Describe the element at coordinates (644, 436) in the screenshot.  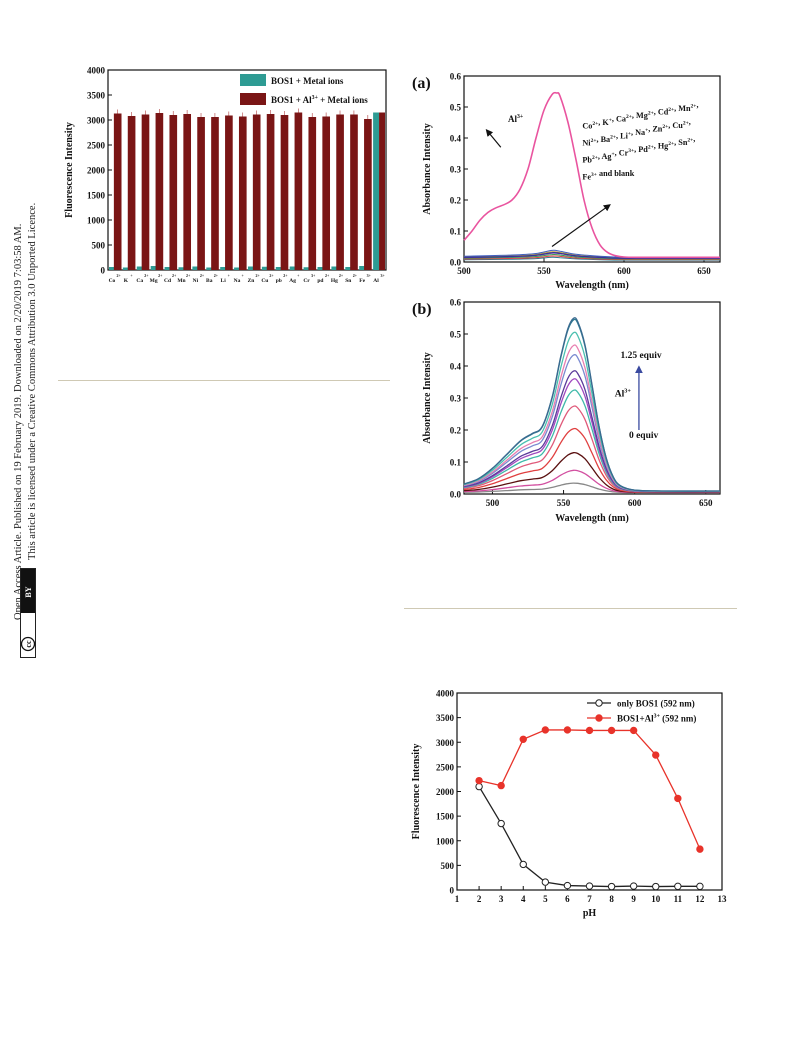
I see `annotation-bottom-equiv: 0 equiv` at that location.